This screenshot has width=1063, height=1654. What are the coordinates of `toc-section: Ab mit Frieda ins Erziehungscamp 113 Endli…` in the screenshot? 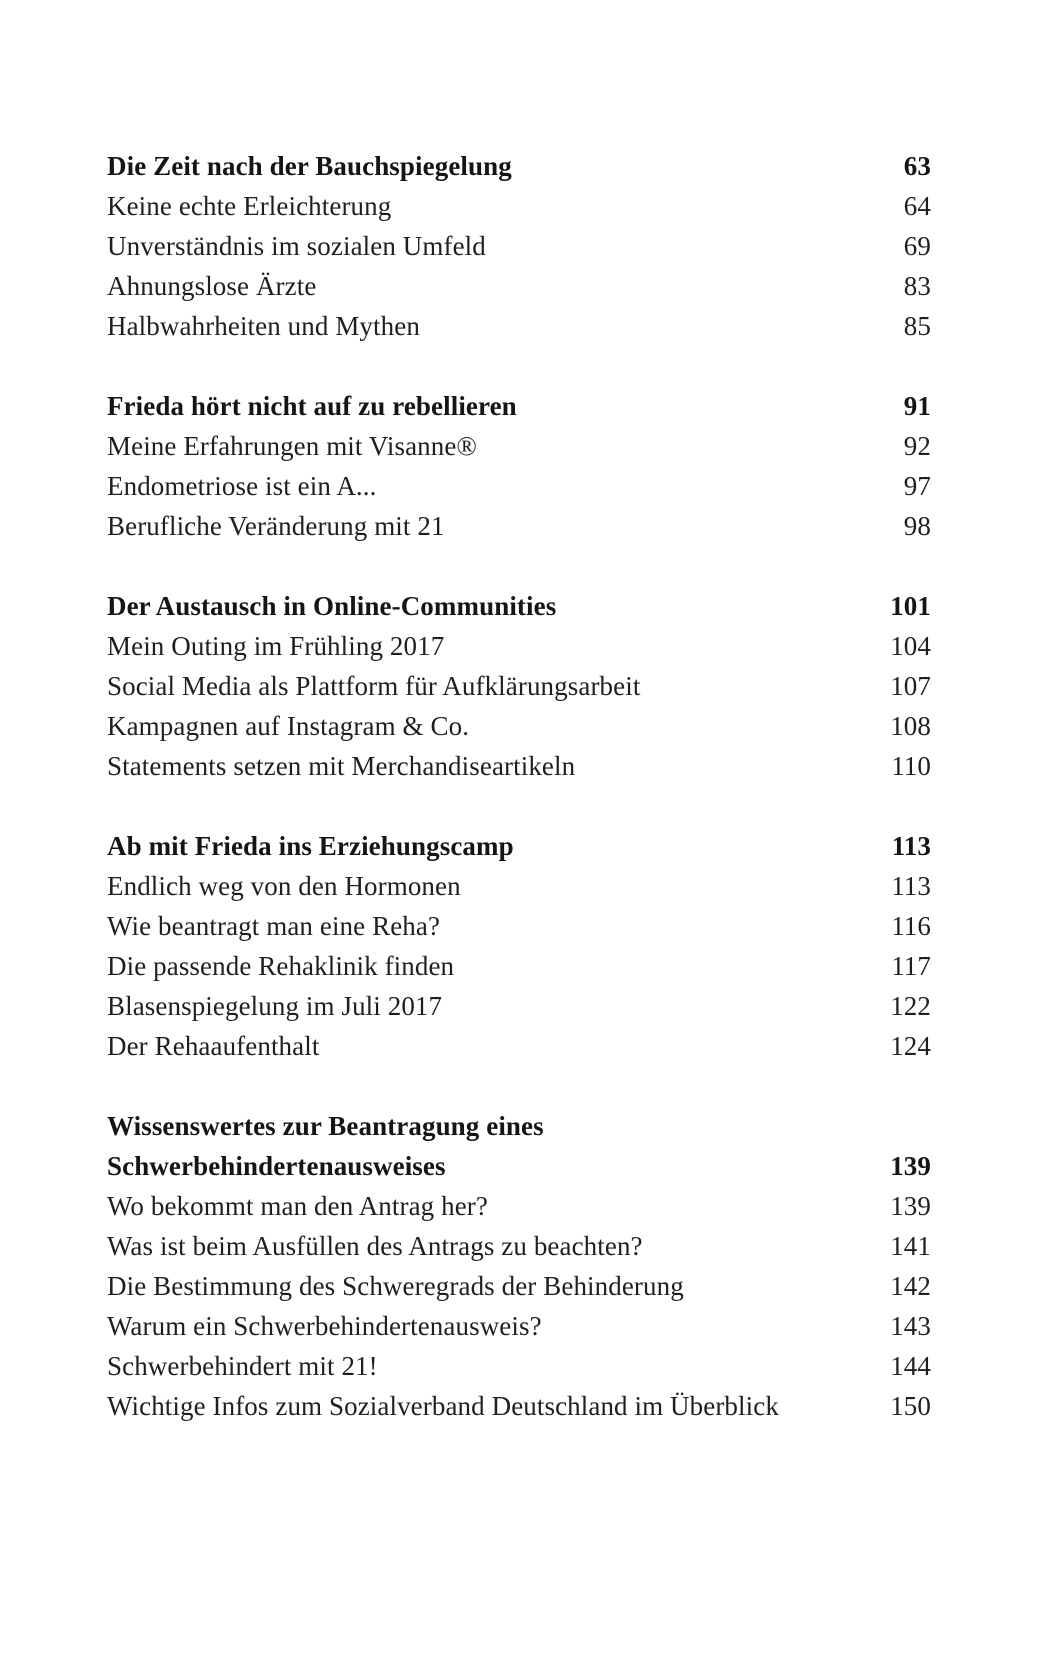 It's located at (519, 946).